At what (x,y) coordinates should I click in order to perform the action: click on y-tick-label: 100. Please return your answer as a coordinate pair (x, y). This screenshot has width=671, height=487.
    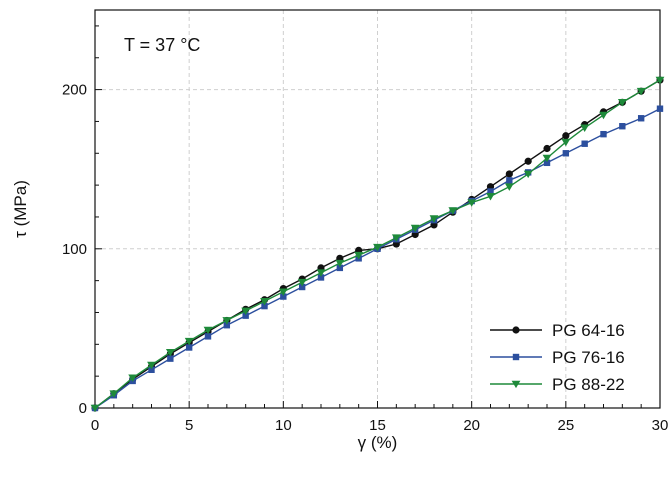
    Looking at the image, I should click on (74, 249).